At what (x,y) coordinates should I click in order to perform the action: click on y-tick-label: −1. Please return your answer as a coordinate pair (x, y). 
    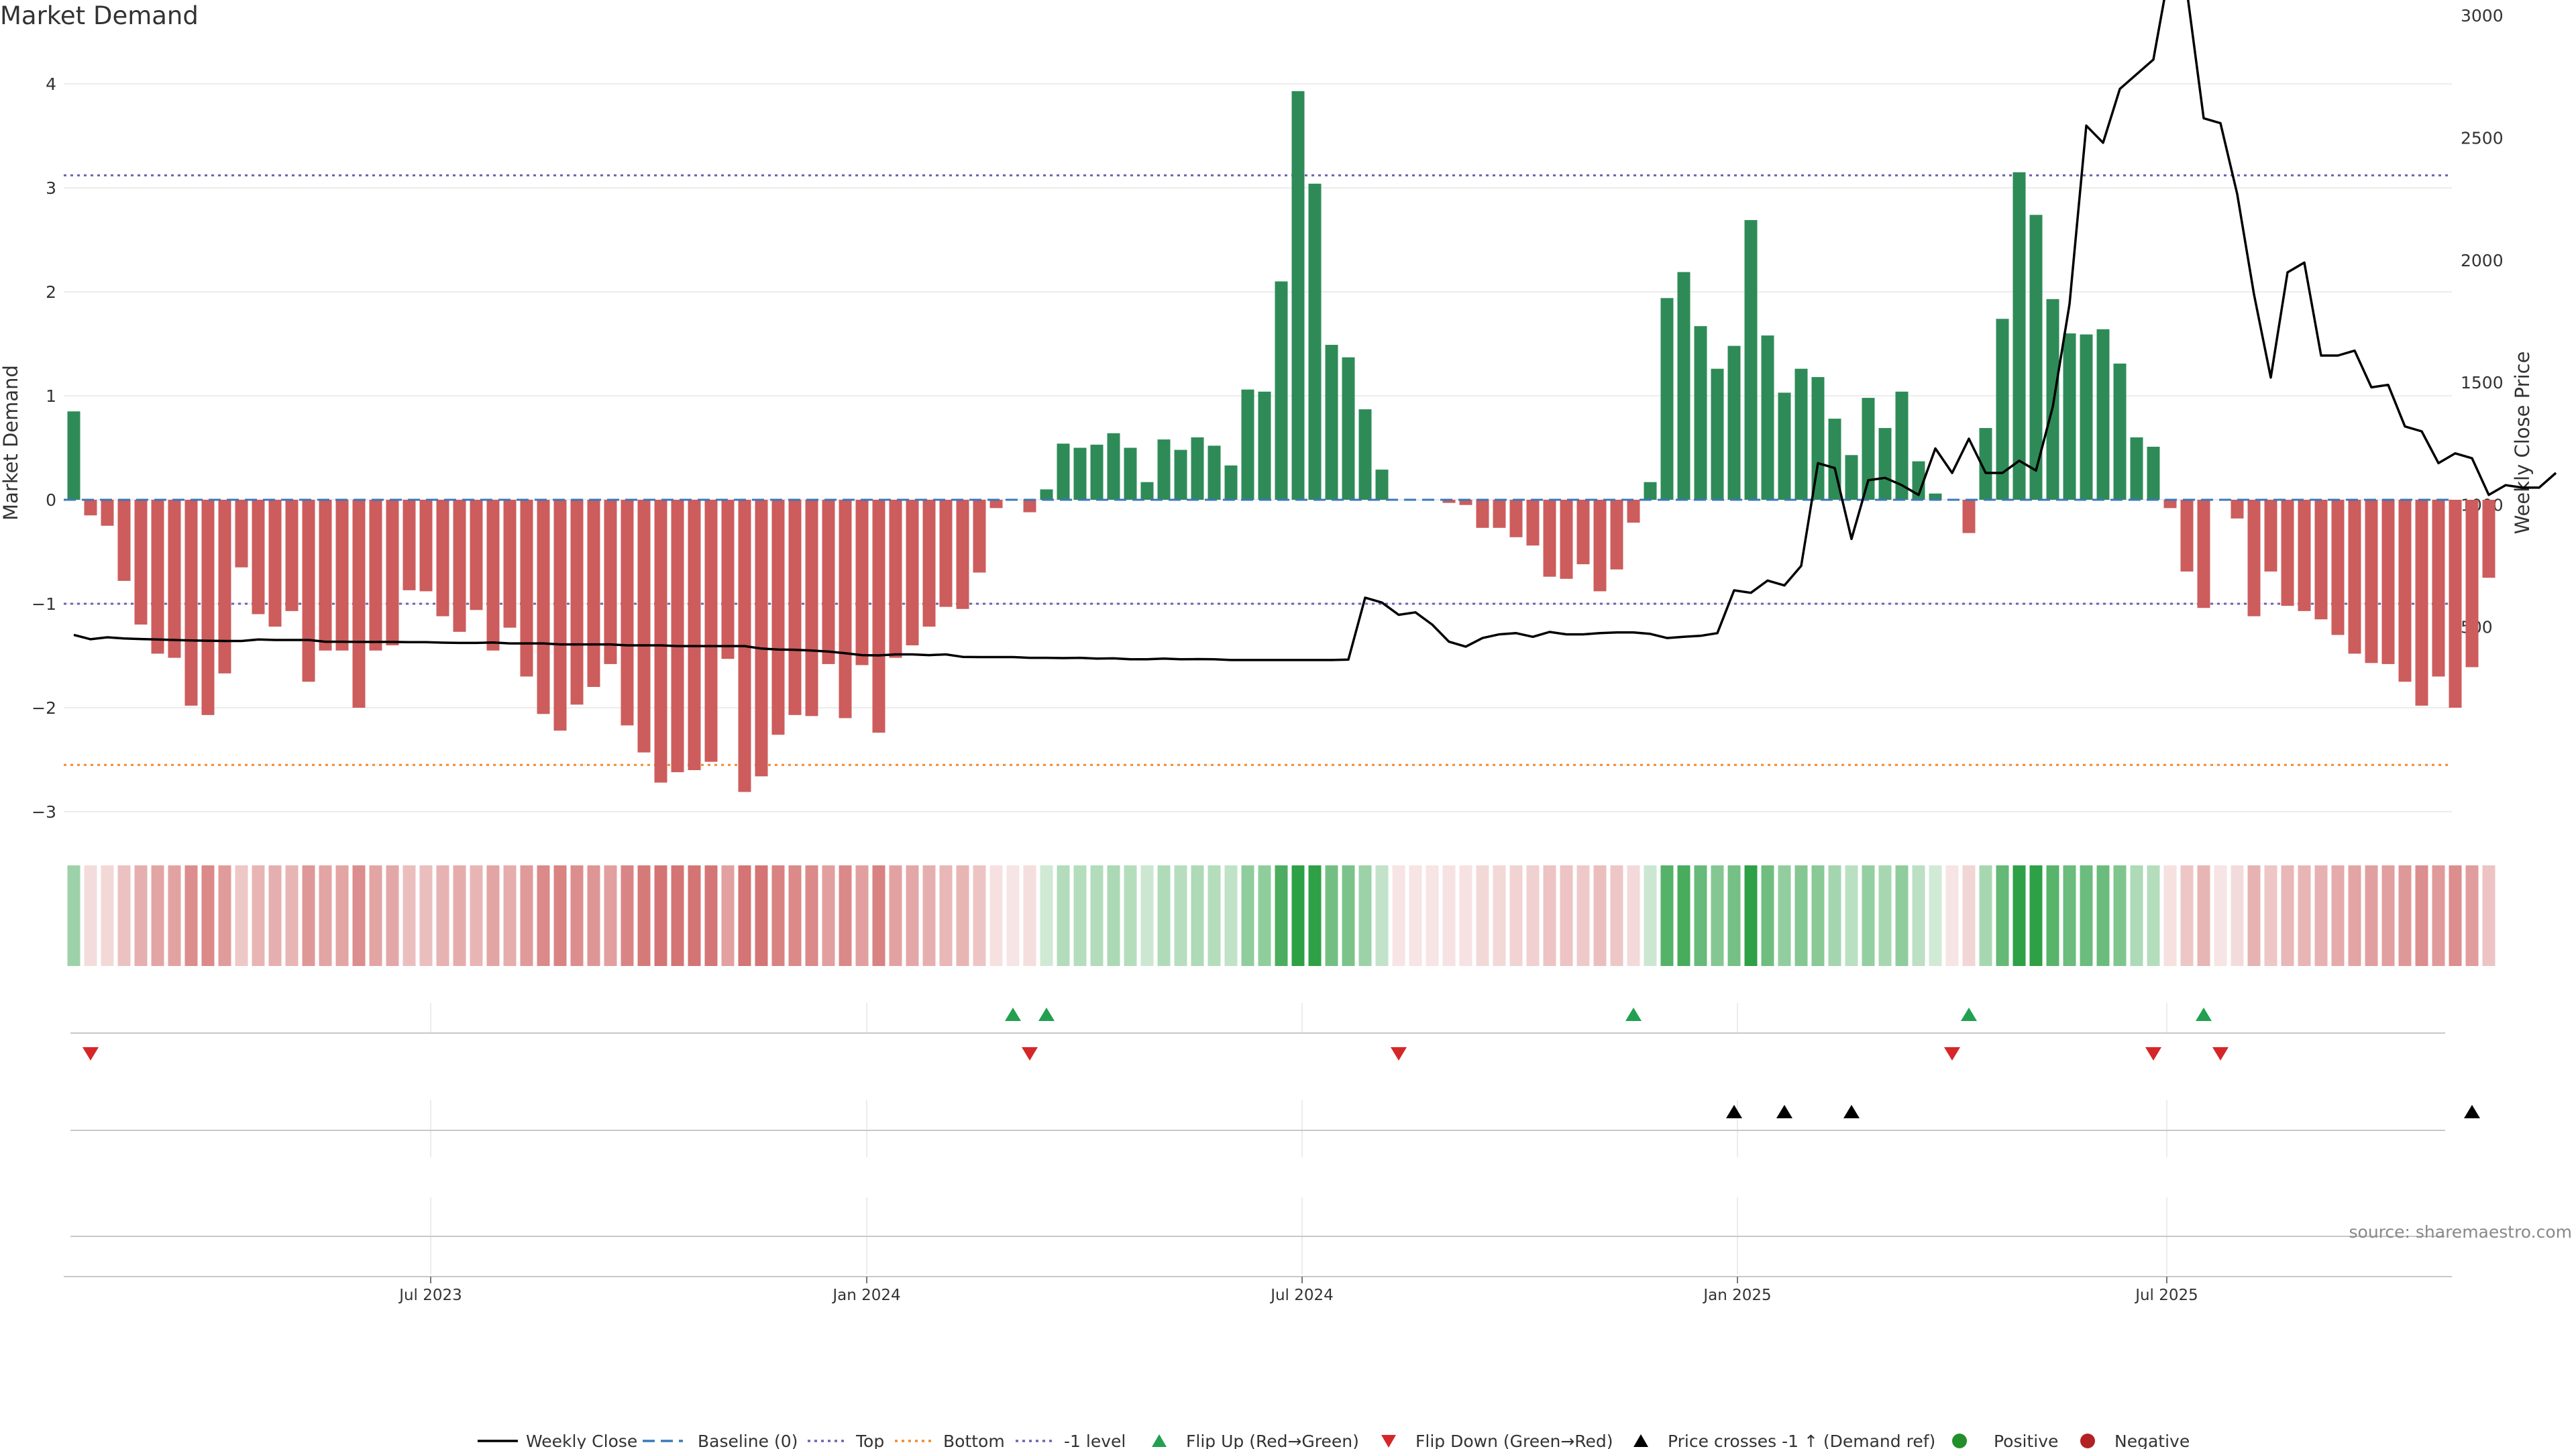
    Looking at the image, I should click on (44, 604).